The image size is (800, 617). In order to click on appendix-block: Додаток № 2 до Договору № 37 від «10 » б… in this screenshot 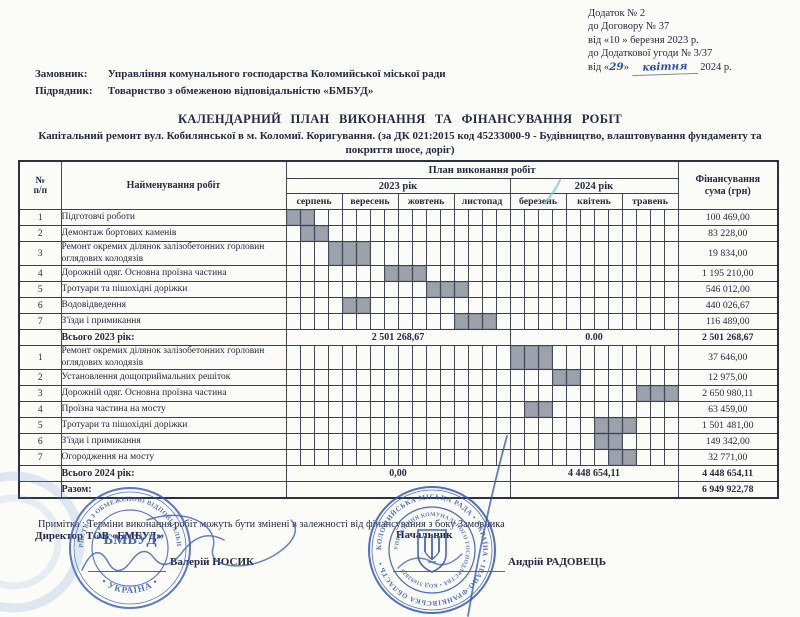, I will do `click(690, 42)`.